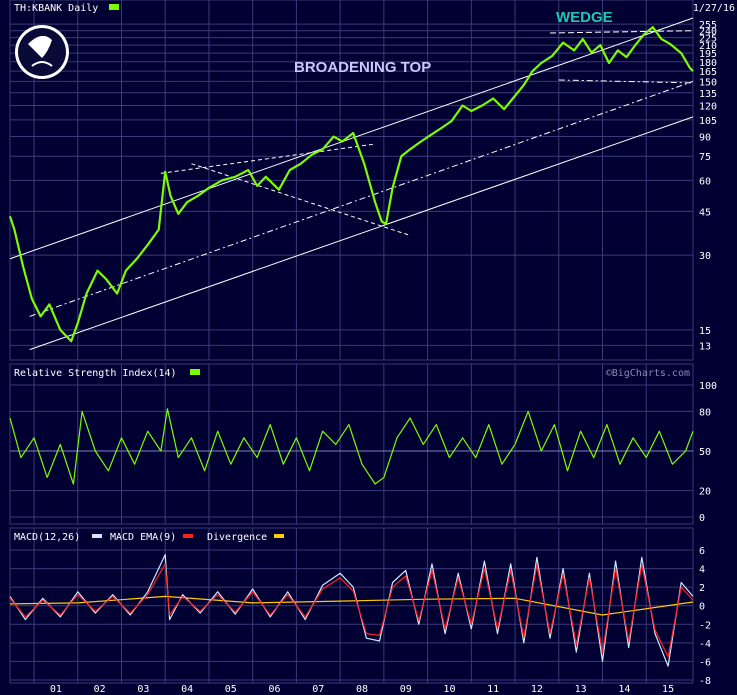 The width and height of the screenshot is (737, 695). What do you see at coordinates (705, 157) in the screenshot?
I see `price-tick-label: 75` at bounding box center [705, 157].